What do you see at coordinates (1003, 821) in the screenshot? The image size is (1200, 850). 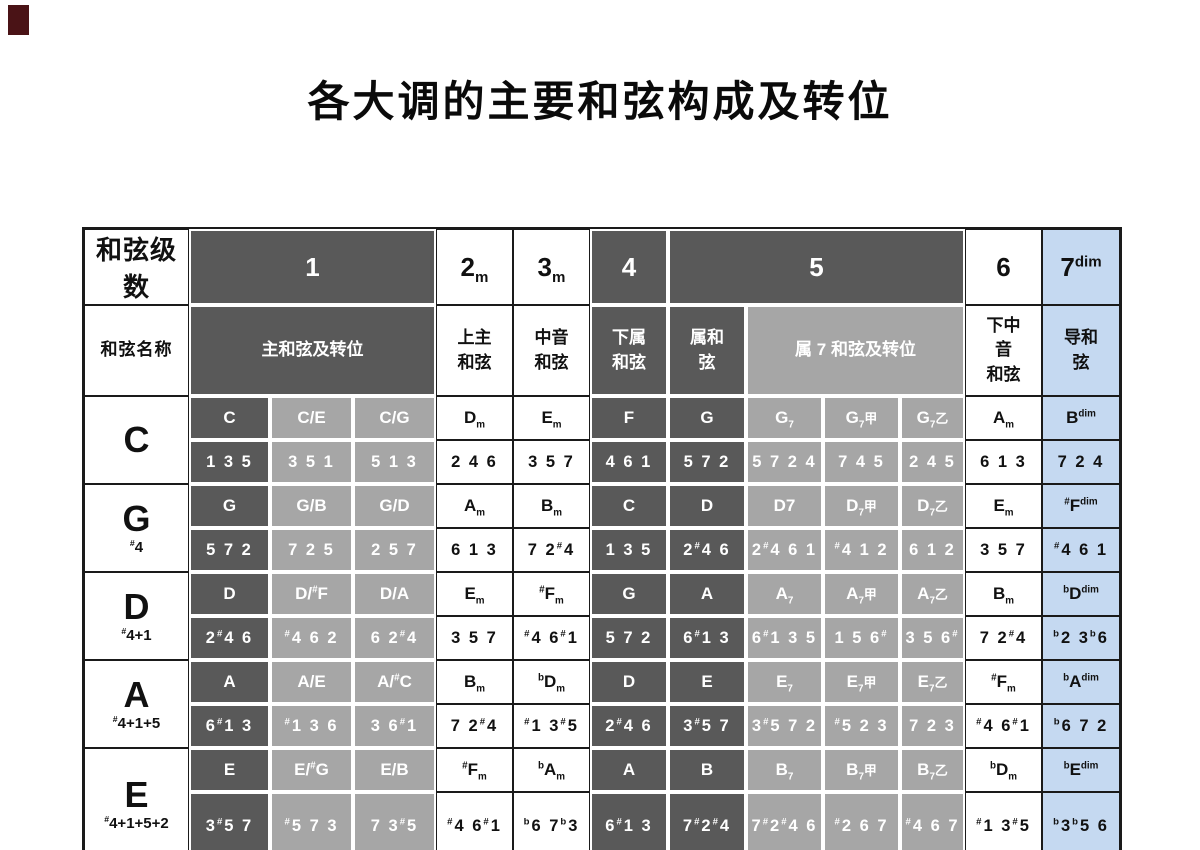 I see `chord-notes: #1 3#5` at bounding box center [1003, 821].